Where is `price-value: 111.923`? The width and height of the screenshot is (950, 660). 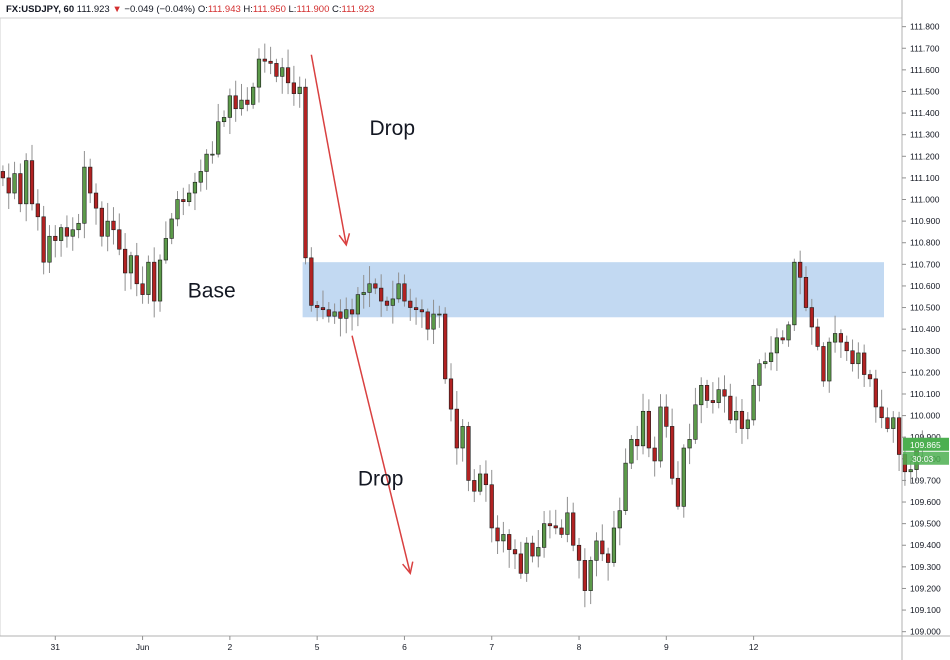
price-value: 111.923 is located at coordinates (93, 9).